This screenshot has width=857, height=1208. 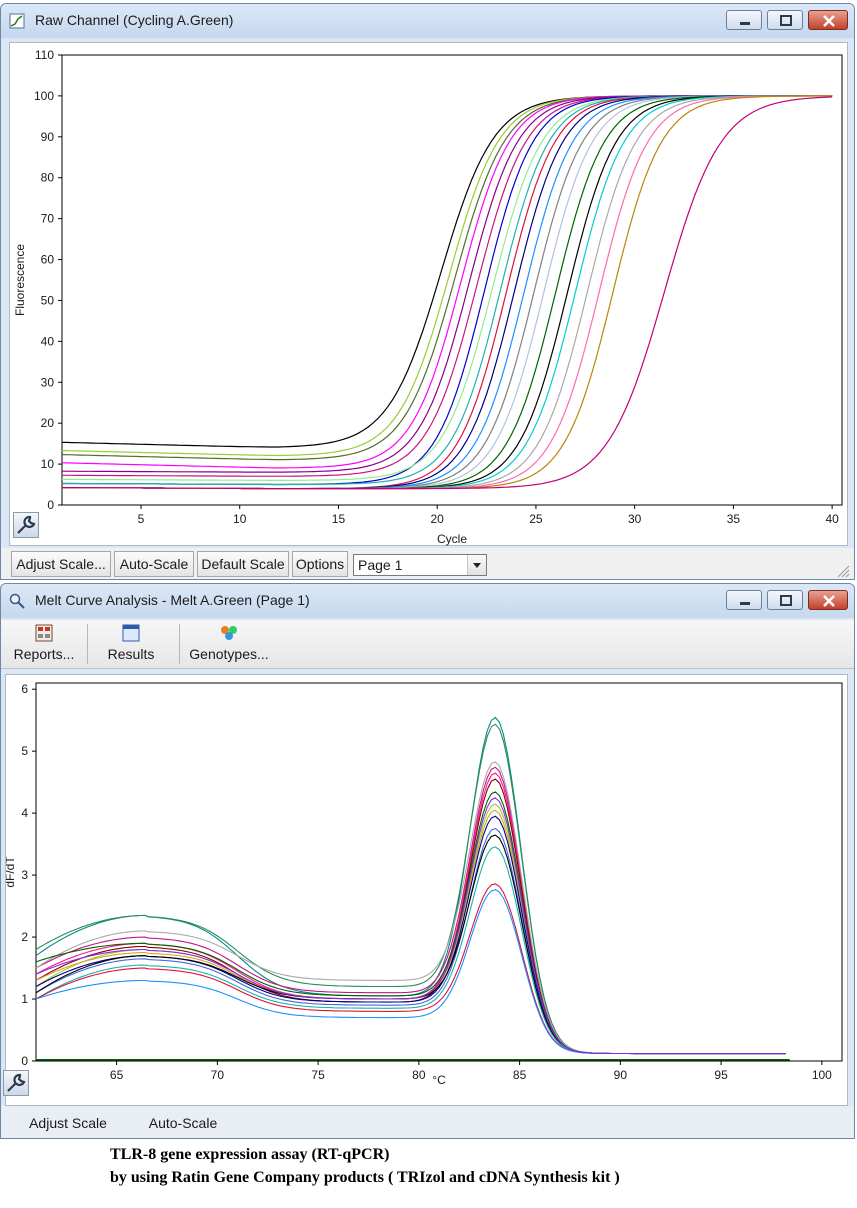 What do you see at coordinates (48, 464) in the screenshot?
I see `y-tick-label: 10` at bounding box center [48, 464].